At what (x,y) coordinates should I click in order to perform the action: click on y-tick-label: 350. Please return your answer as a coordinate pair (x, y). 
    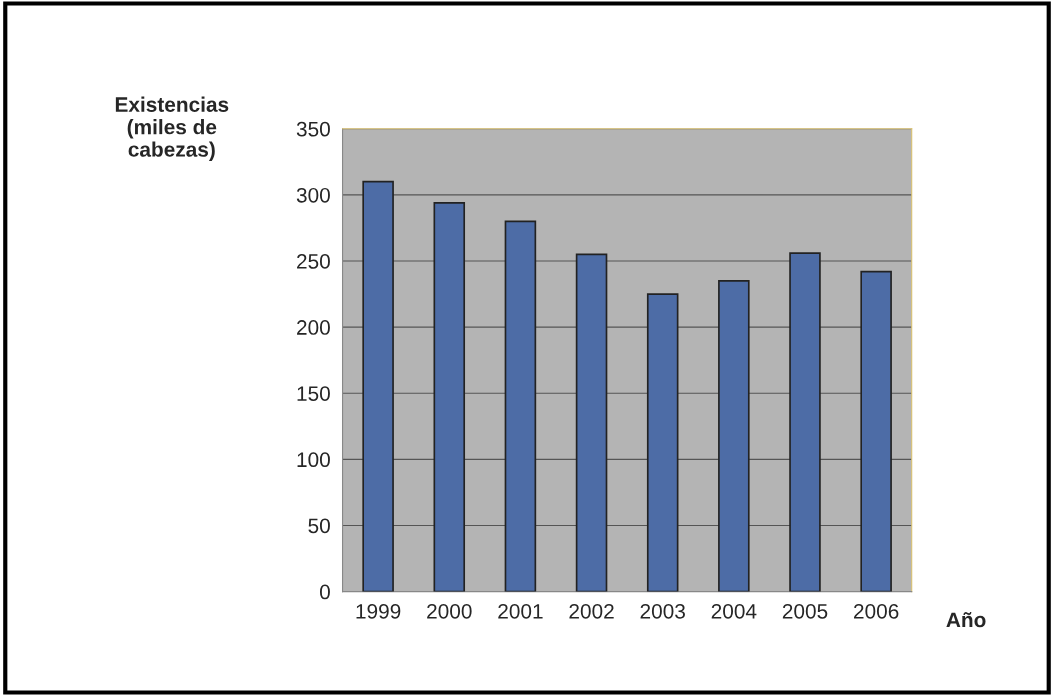
    Looking at the image, I should click on (313, 129).